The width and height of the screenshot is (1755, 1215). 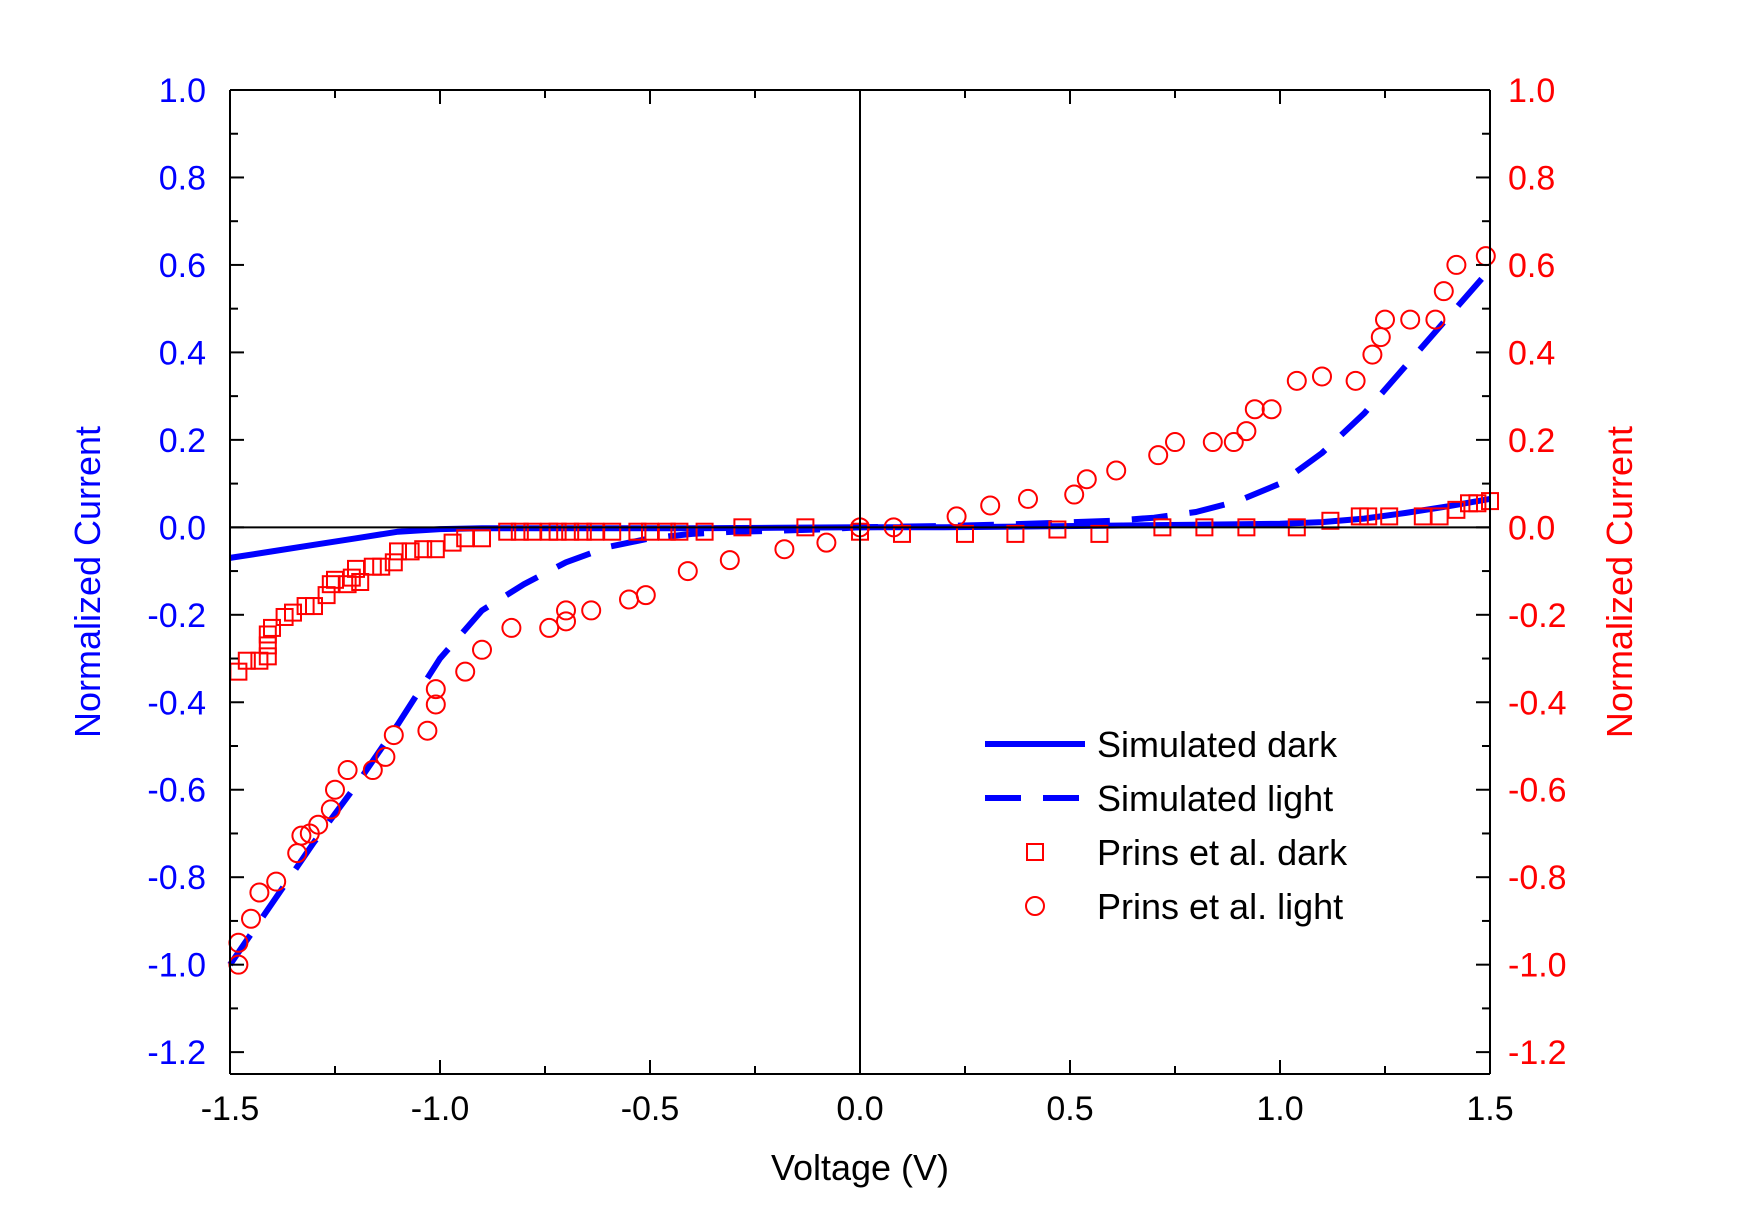 I want to click on legend-label: Prins et al. light, so click(x=1220, y=906).